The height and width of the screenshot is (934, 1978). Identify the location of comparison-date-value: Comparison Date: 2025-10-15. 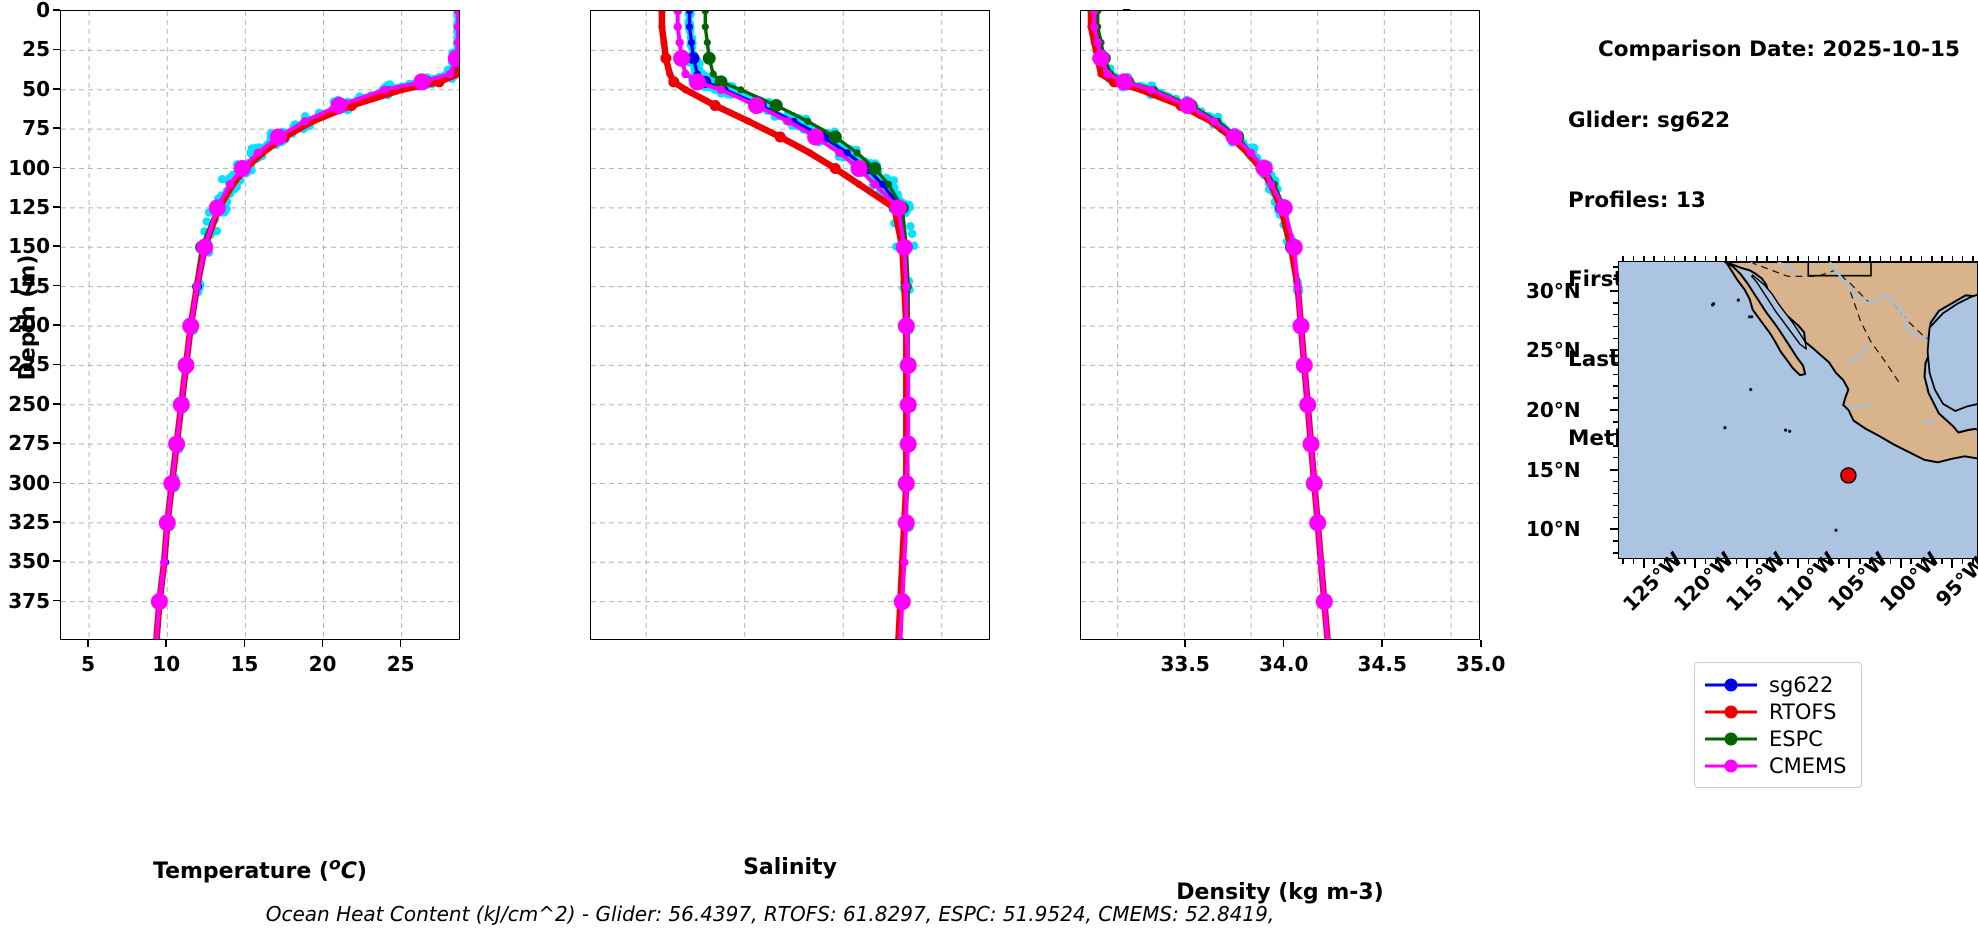
(1778, 49).